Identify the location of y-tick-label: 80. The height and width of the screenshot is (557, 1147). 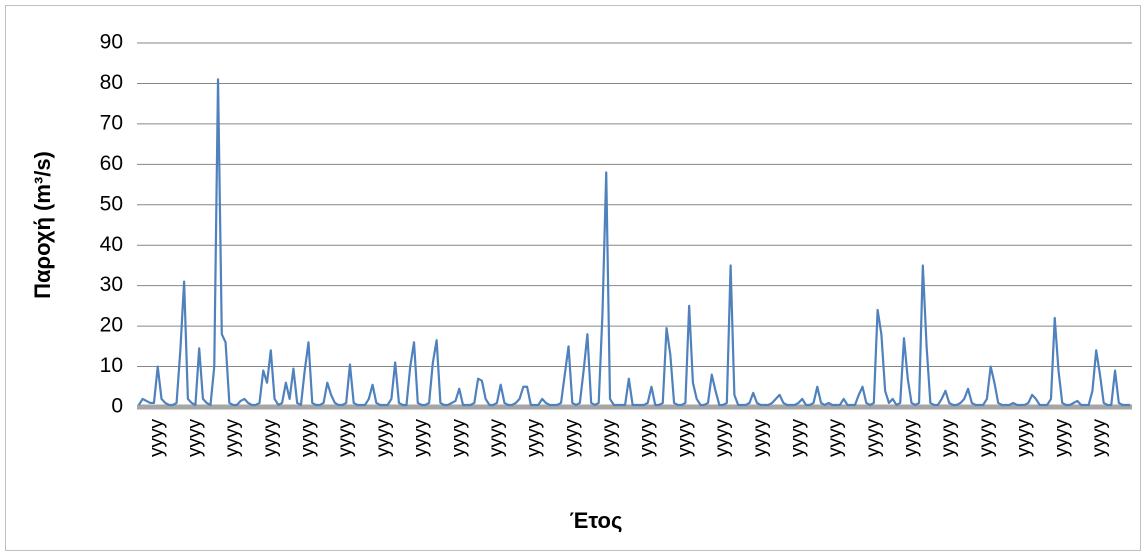
(111, 82).